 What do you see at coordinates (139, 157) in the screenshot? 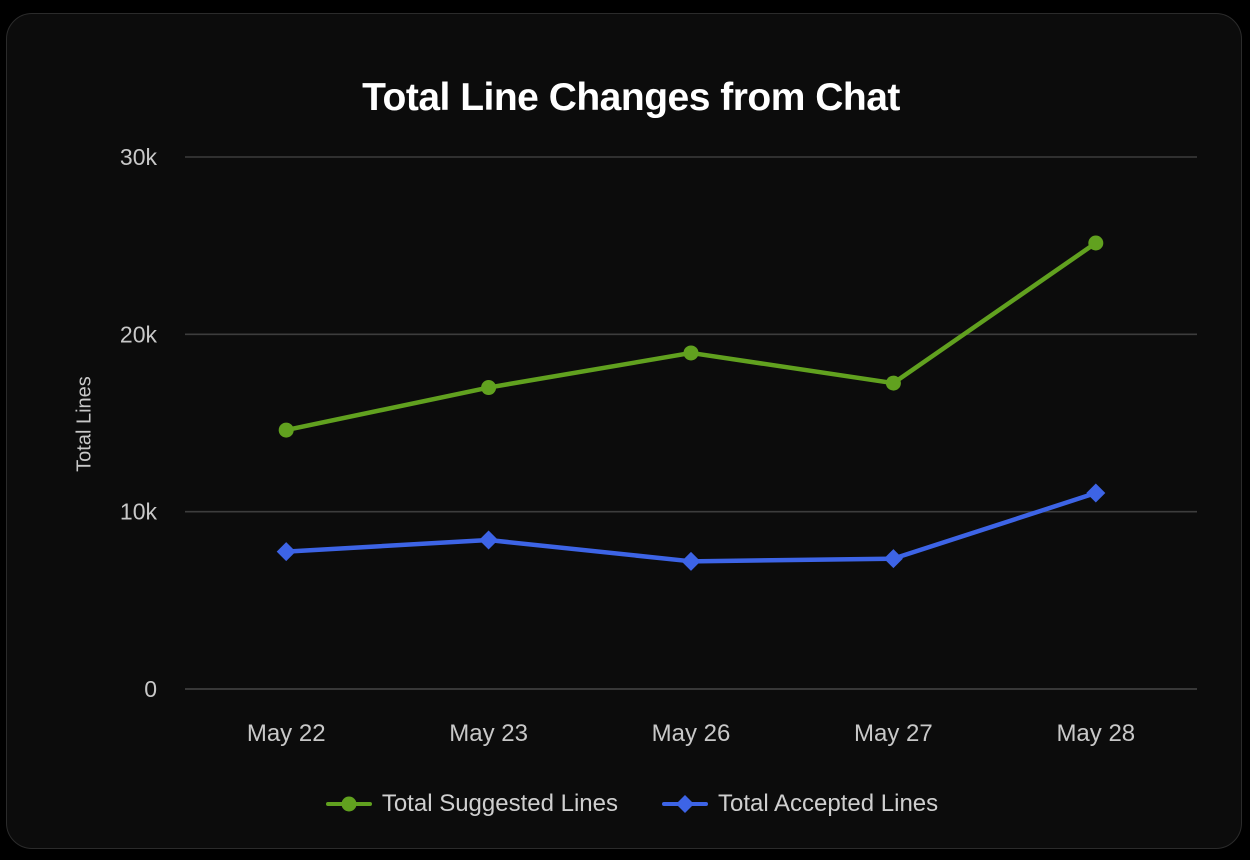
I see `y-tick-label: 30k` at bounding box center [139, 157].